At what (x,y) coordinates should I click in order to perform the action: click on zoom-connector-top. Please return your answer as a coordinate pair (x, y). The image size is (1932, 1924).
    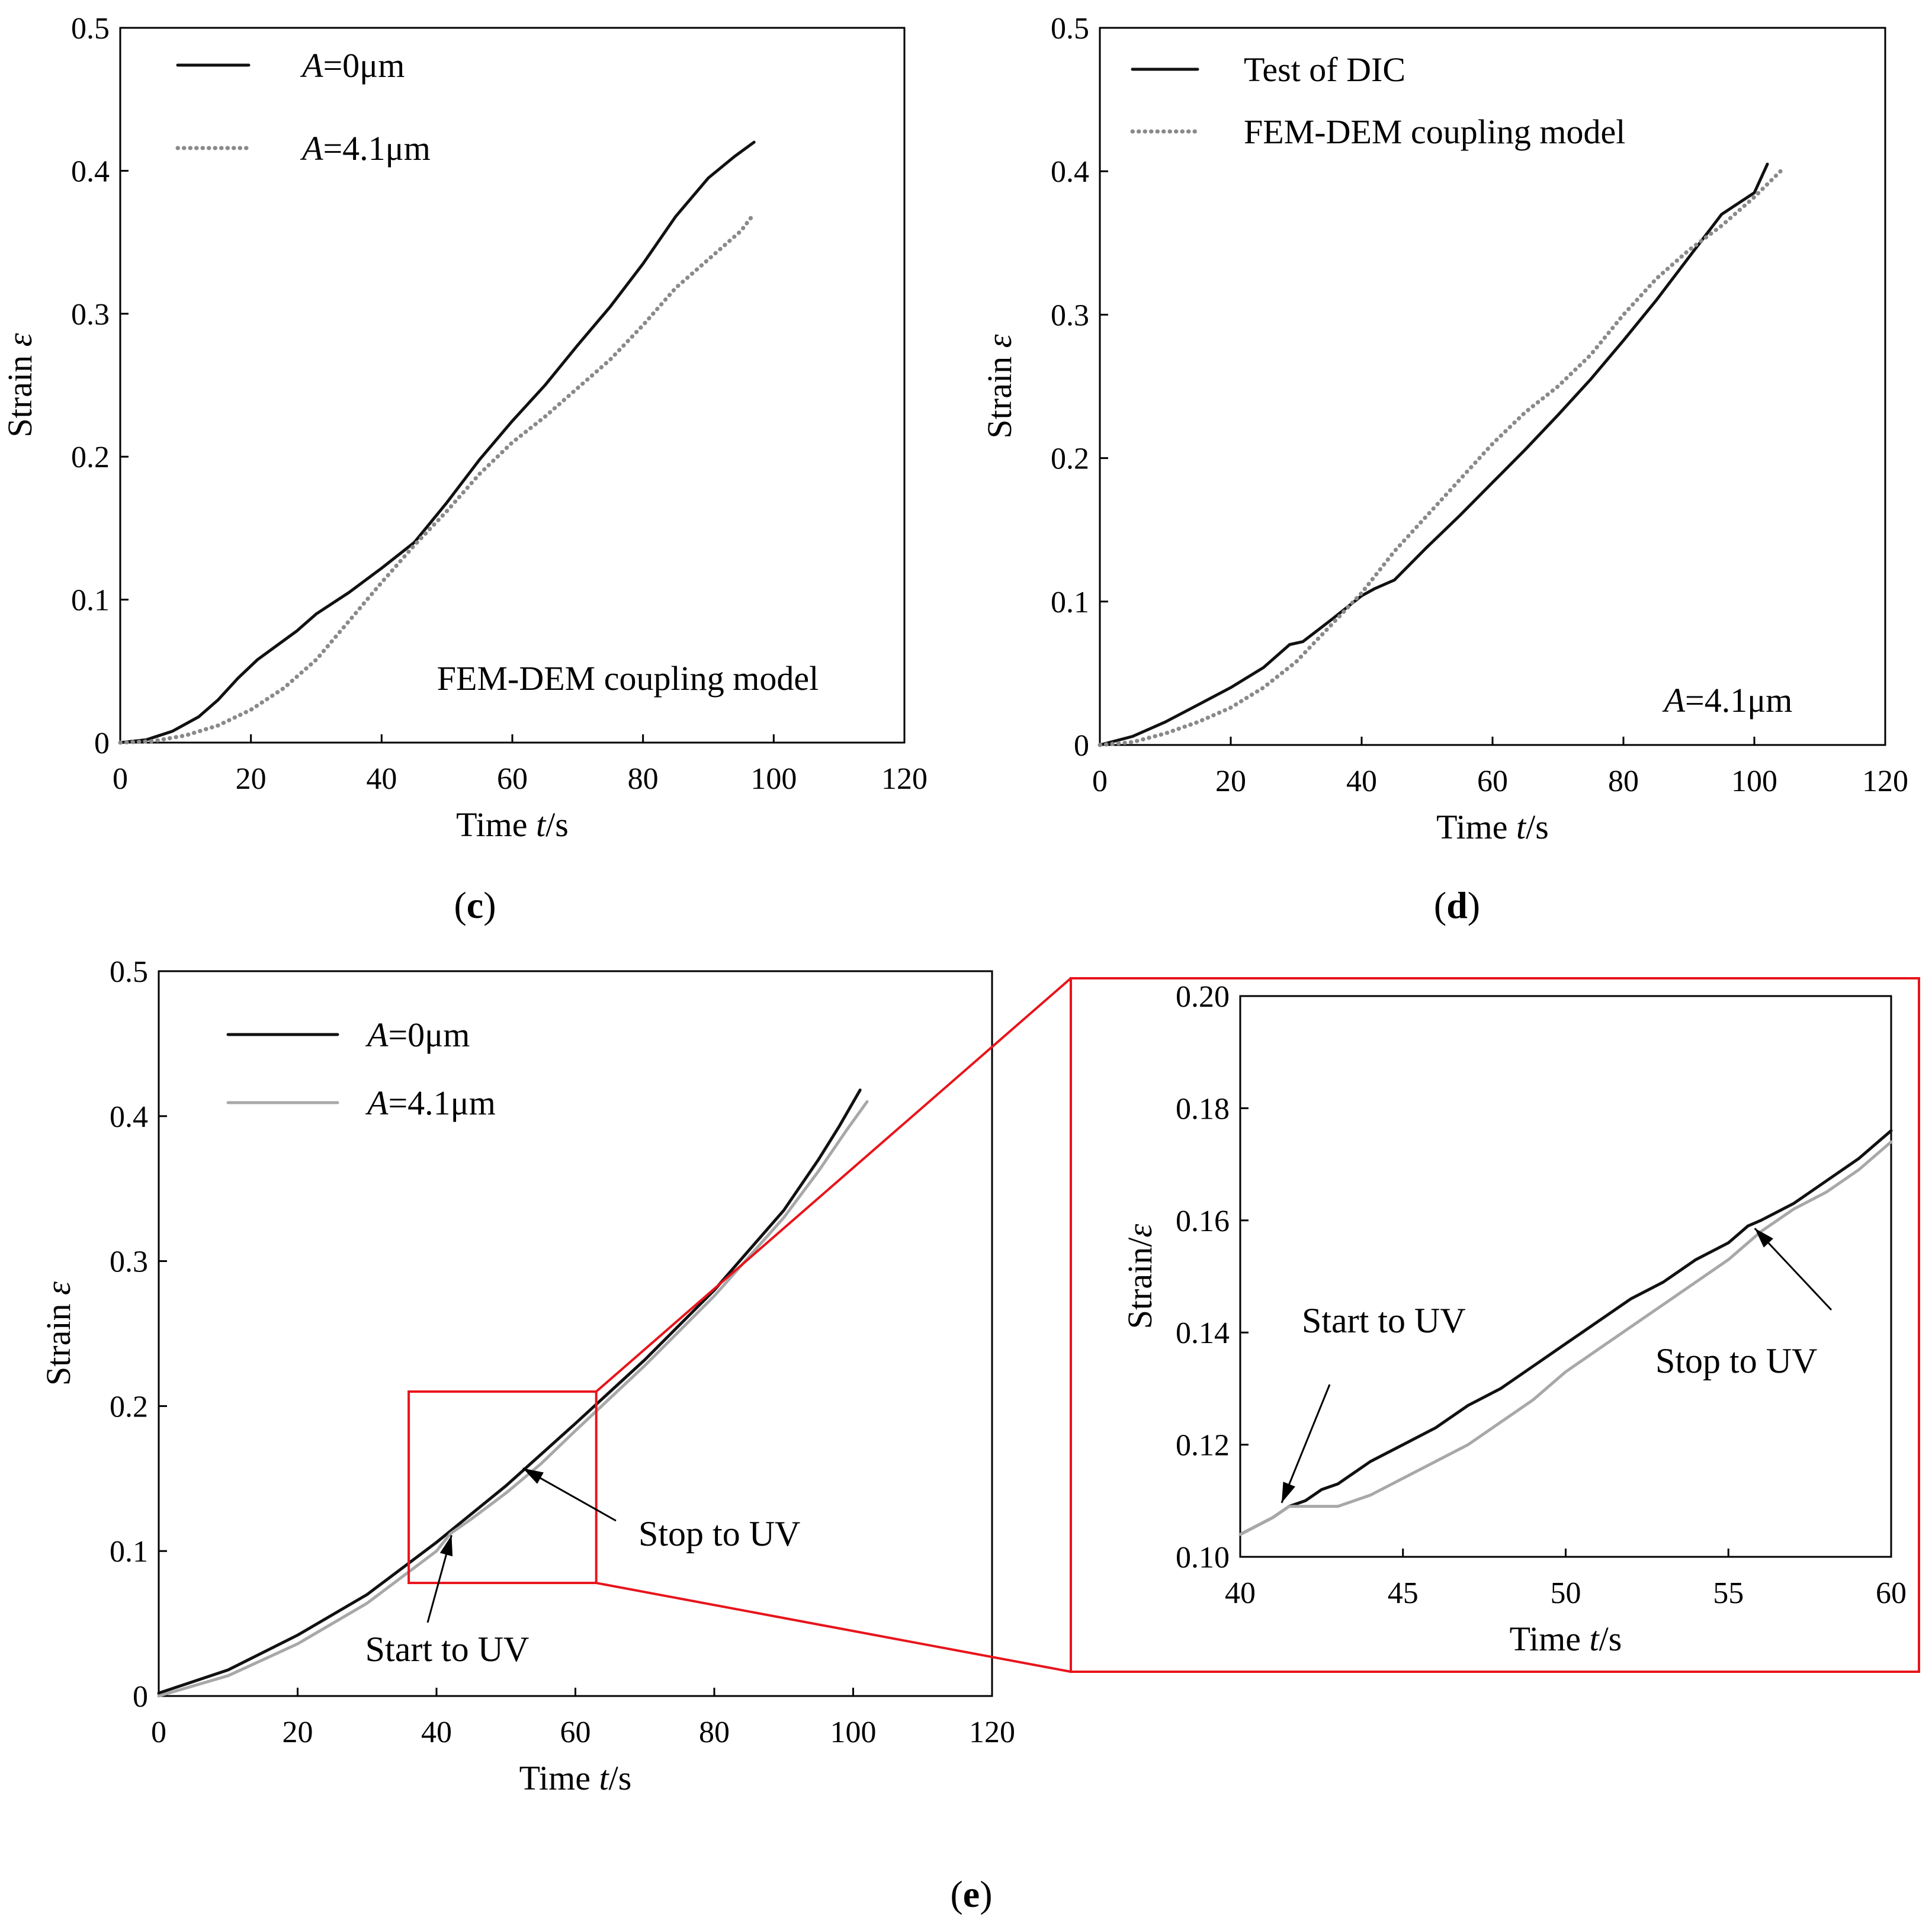
    Looking at the image, I should click on (833, 1185).